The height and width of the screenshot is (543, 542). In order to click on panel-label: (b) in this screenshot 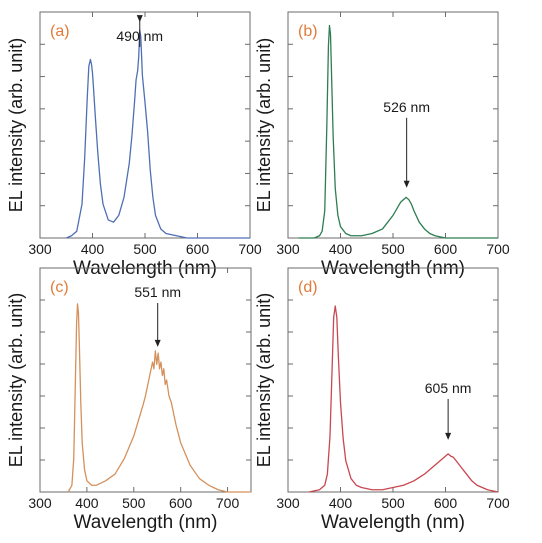, I will do `click(308, 31)`.